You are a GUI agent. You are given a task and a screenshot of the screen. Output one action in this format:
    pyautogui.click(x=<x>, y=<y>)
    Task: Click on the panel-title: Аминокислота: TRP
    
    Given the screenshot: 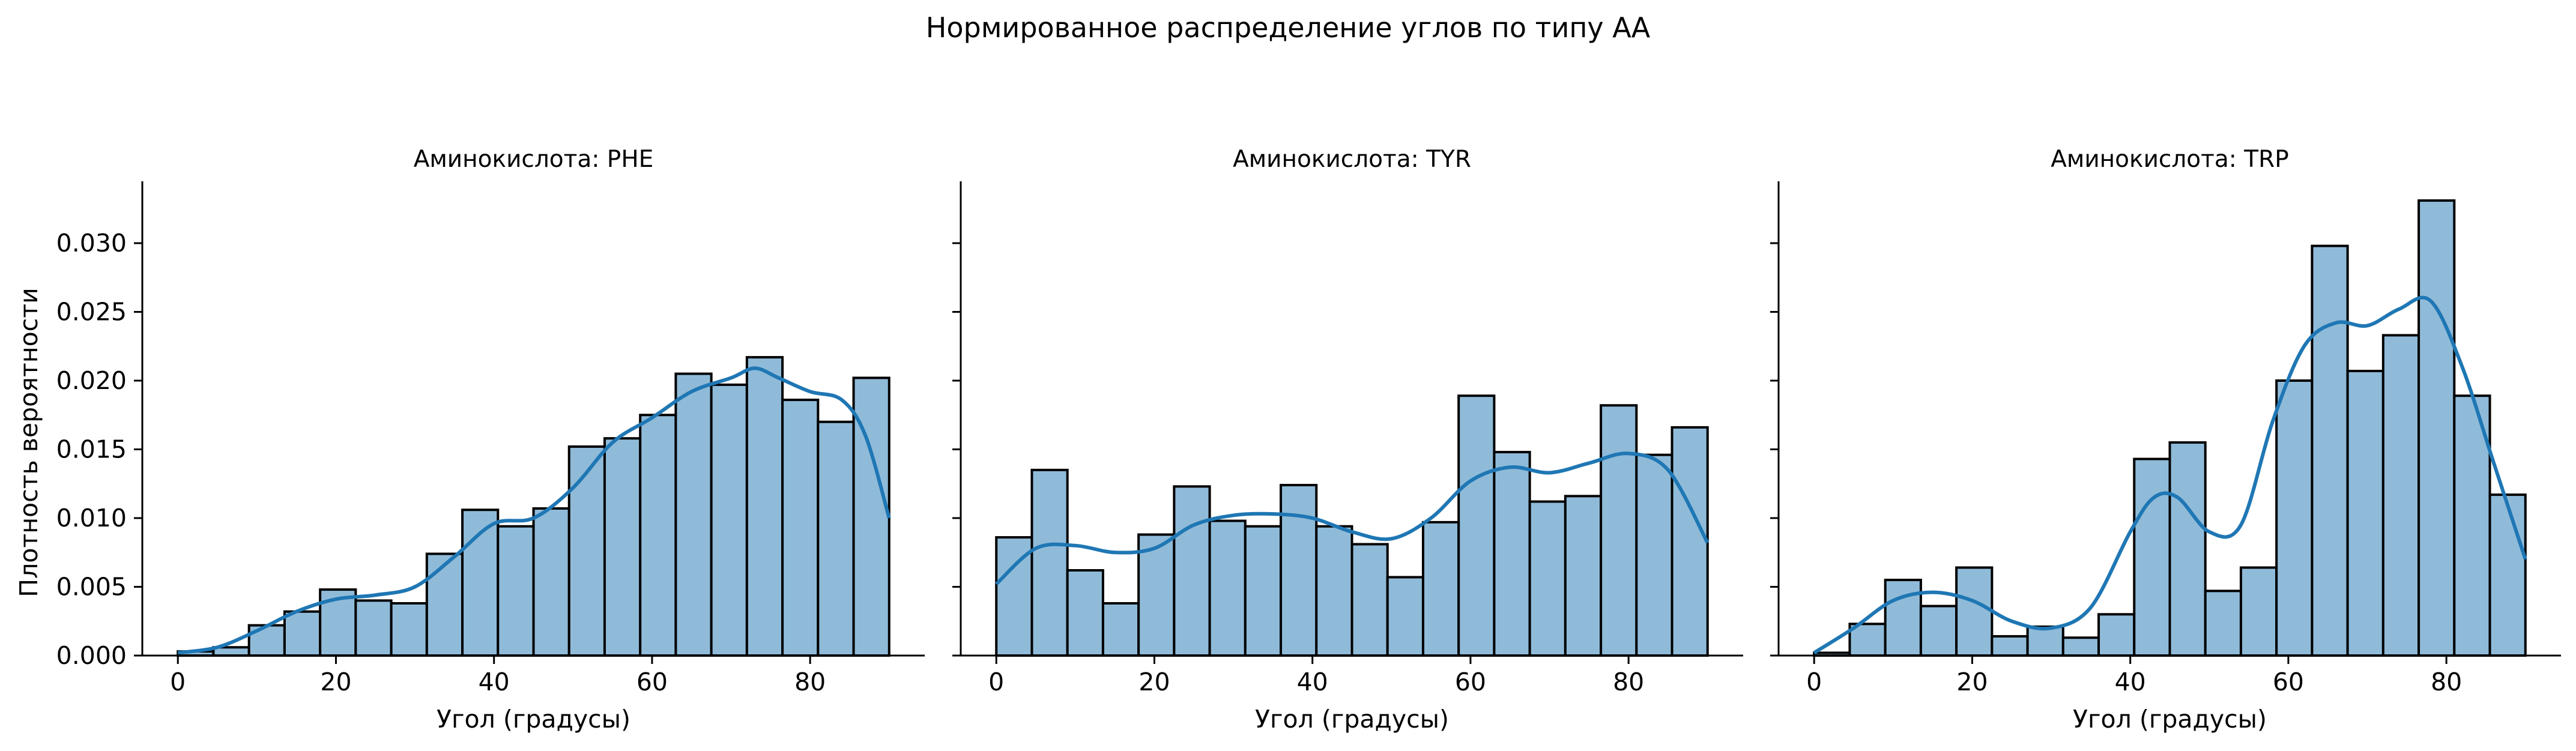 What is the action you would take?
    pyautogui.click(x=2170, y=159)
    